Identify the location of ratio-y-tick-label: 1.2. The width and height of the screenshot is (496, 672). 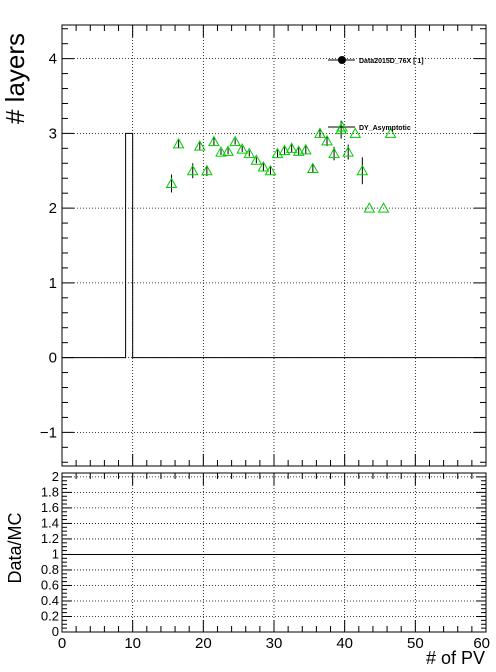
(50, 538).